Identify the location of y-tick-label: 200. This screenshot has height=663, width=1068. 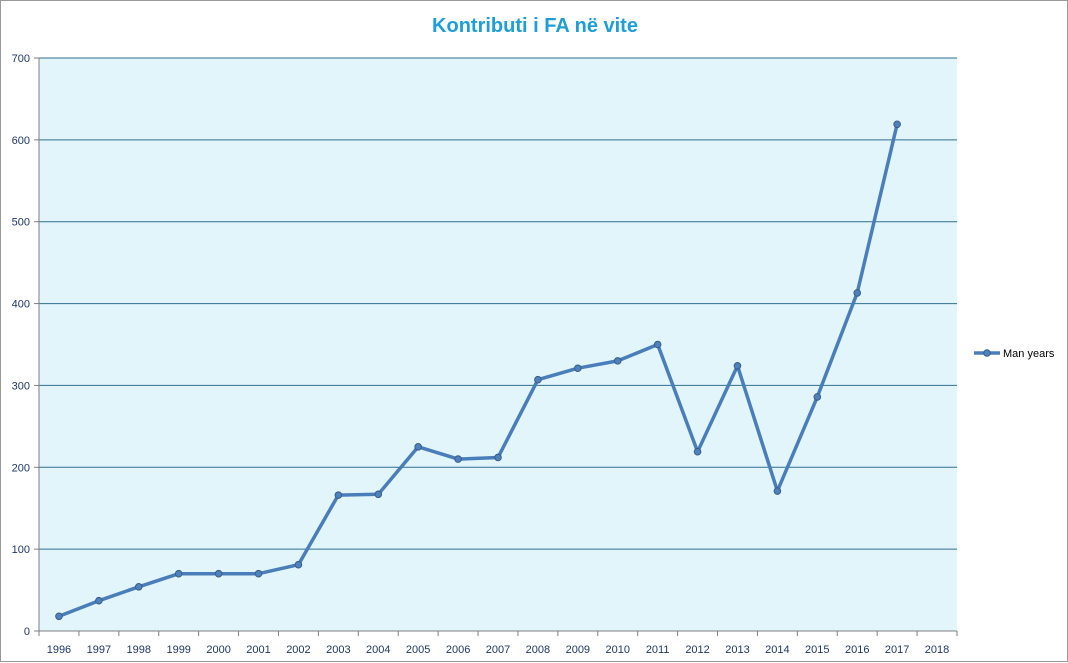
(21, 468).